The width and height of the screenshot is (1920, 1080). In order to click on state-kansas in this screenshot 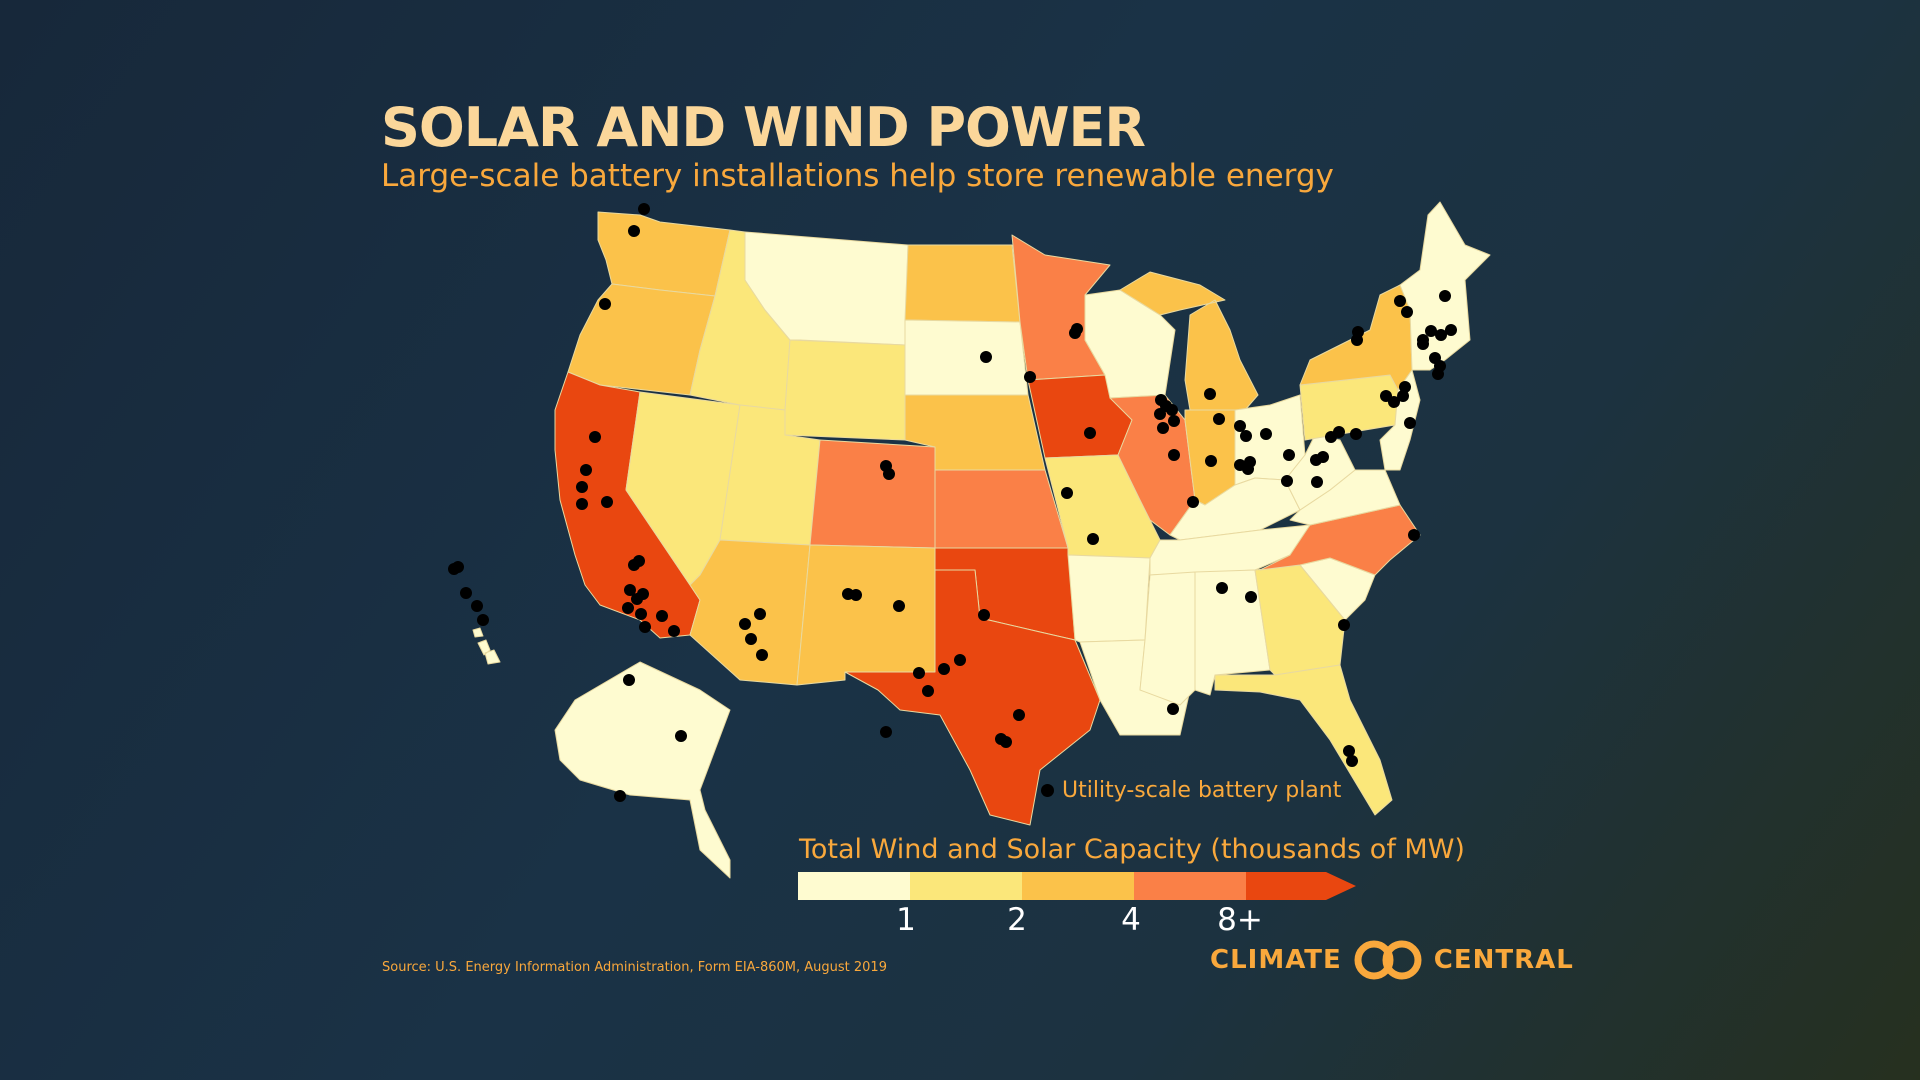, I will do `click(1001, 509)`.